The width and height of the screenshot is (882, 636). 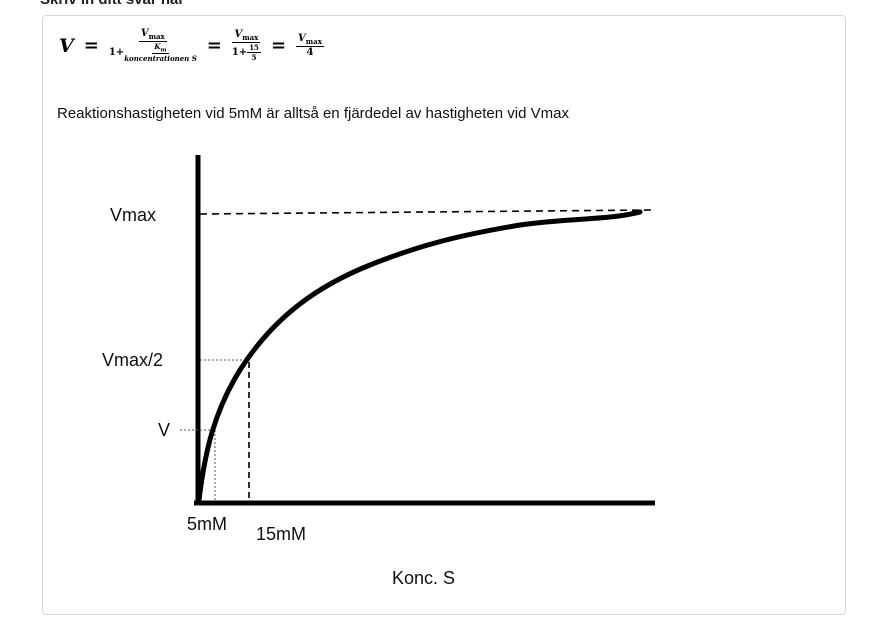 What do you see at coordinates (153, 45) in the screenshot?
I see `fraction-1: Vmax 1+ Km koncentrationen S` at bounding box center [153, 45].